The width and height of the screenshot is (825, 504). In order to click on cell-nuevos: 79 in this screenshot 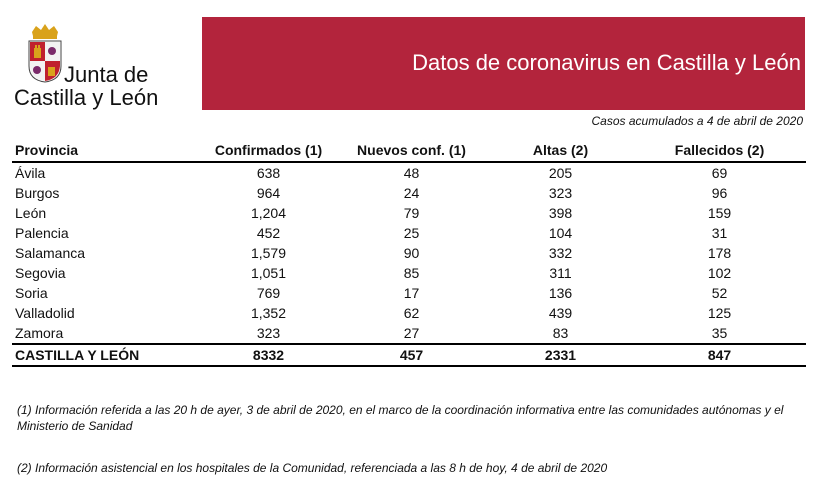, I will do `click(411, 213)`.